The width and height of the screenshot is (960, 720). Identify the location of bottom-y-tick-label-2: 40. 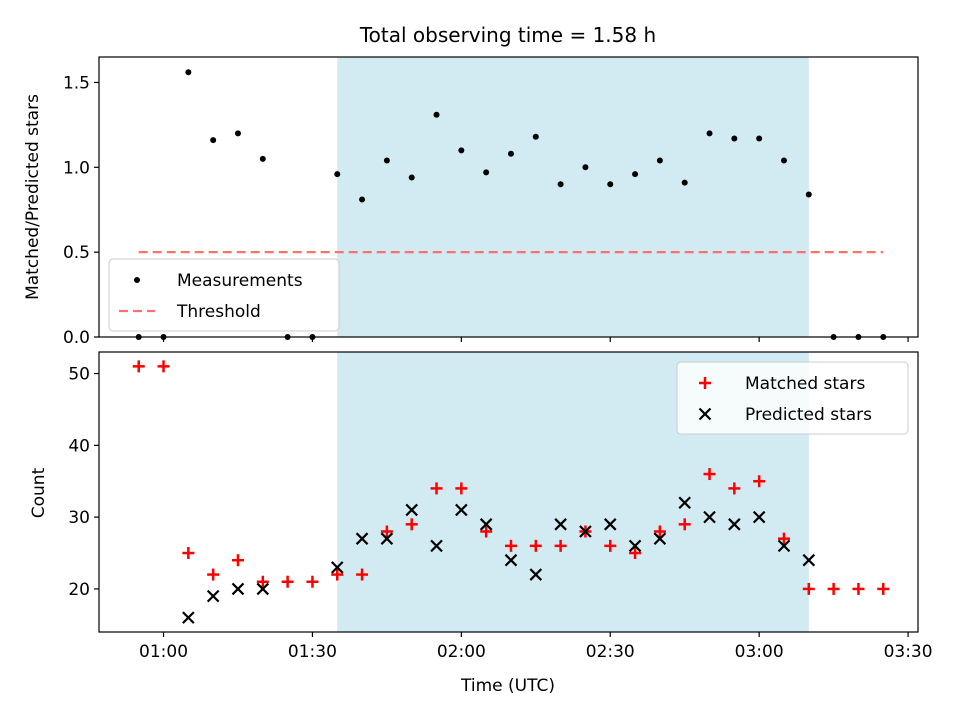
(79, 446).